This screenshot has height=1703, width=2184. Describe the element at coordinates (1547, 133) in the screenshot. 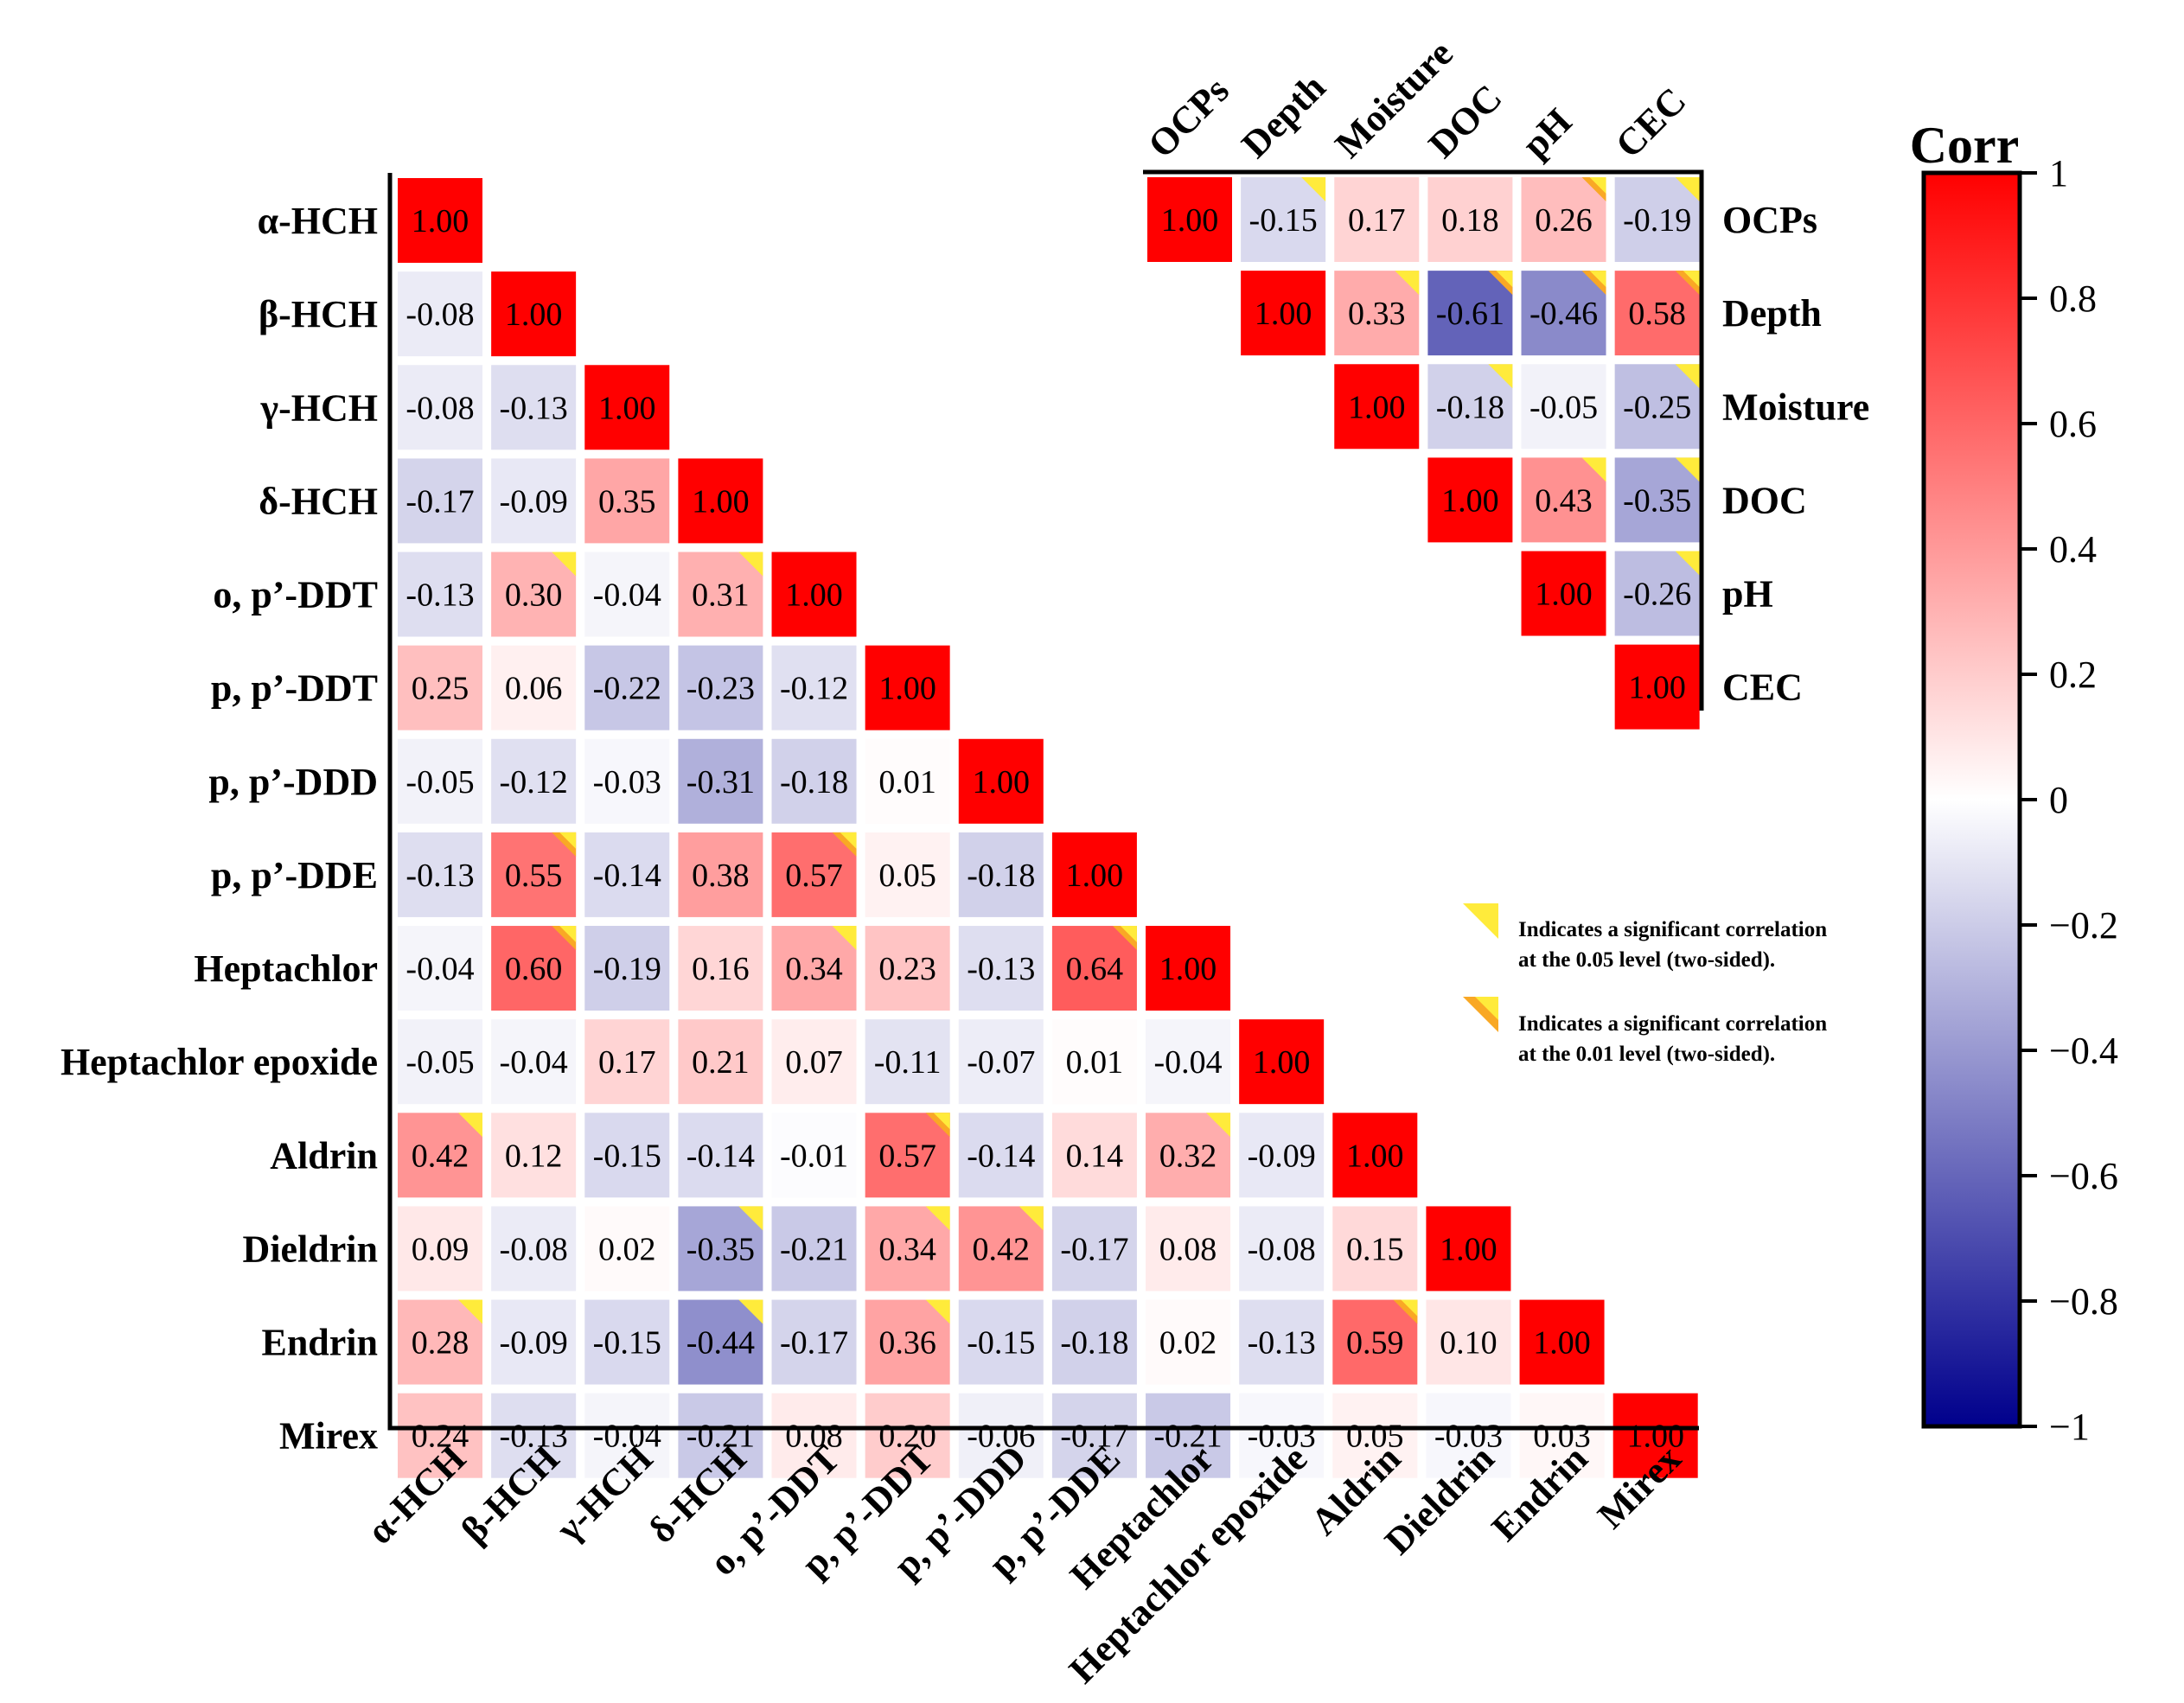

I see `soil-column-label: pH` at that location.